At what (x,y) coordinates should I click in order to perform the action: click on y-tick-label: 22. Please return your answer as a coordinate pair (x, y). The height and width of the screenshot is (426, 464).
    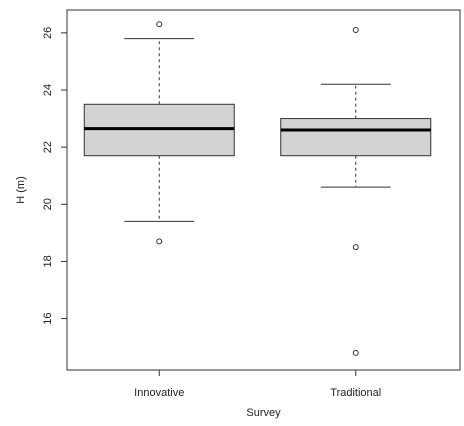
    Looking at the image, I should click on (48, 147).